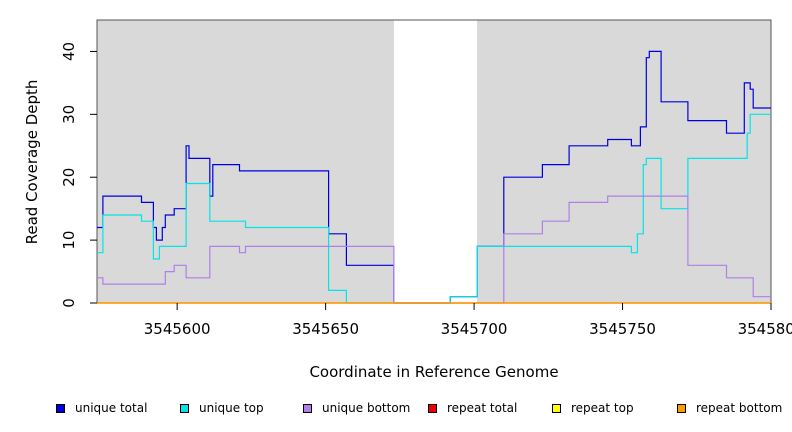 The height and width of the screenshot is (432, 792). What do you see at coordinates (325, 329) in the screenshot?
I see `x-tick-label: 3545650` at bounding box center [325, 329].